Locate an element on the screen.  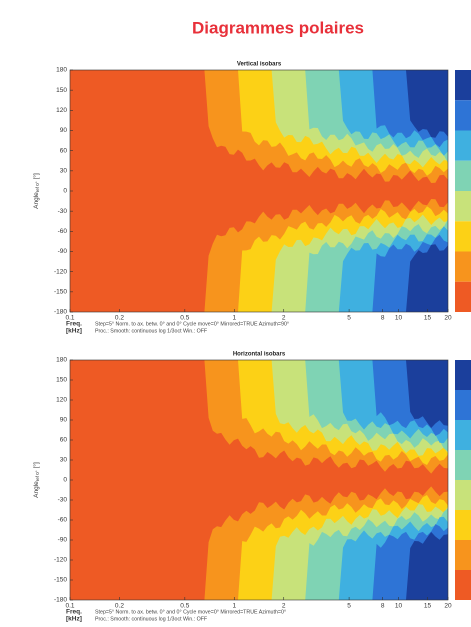
chart-title: Horizontal isobars is located at coordinates (259, 355).